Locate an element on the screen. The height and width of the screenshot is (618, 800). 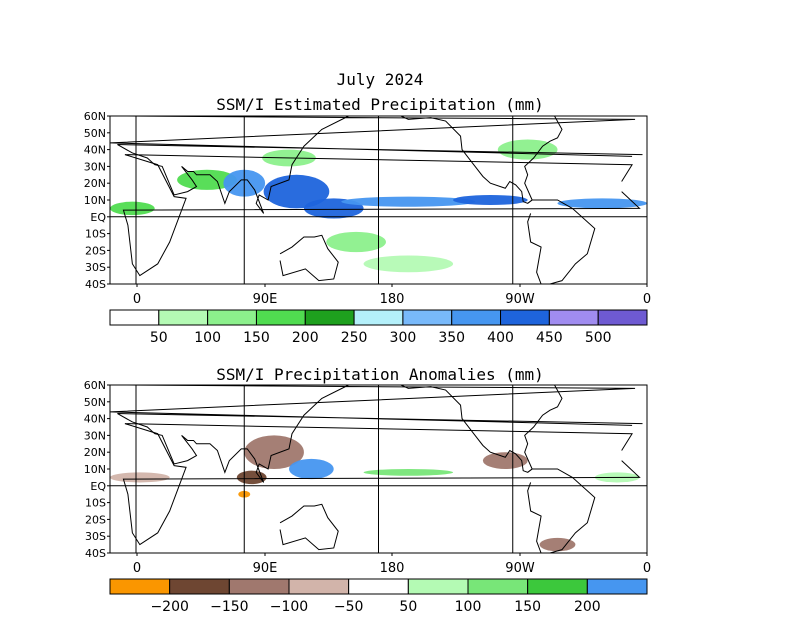
anomaly-colorbar-label: −100 is located at coordinates (289, 607).